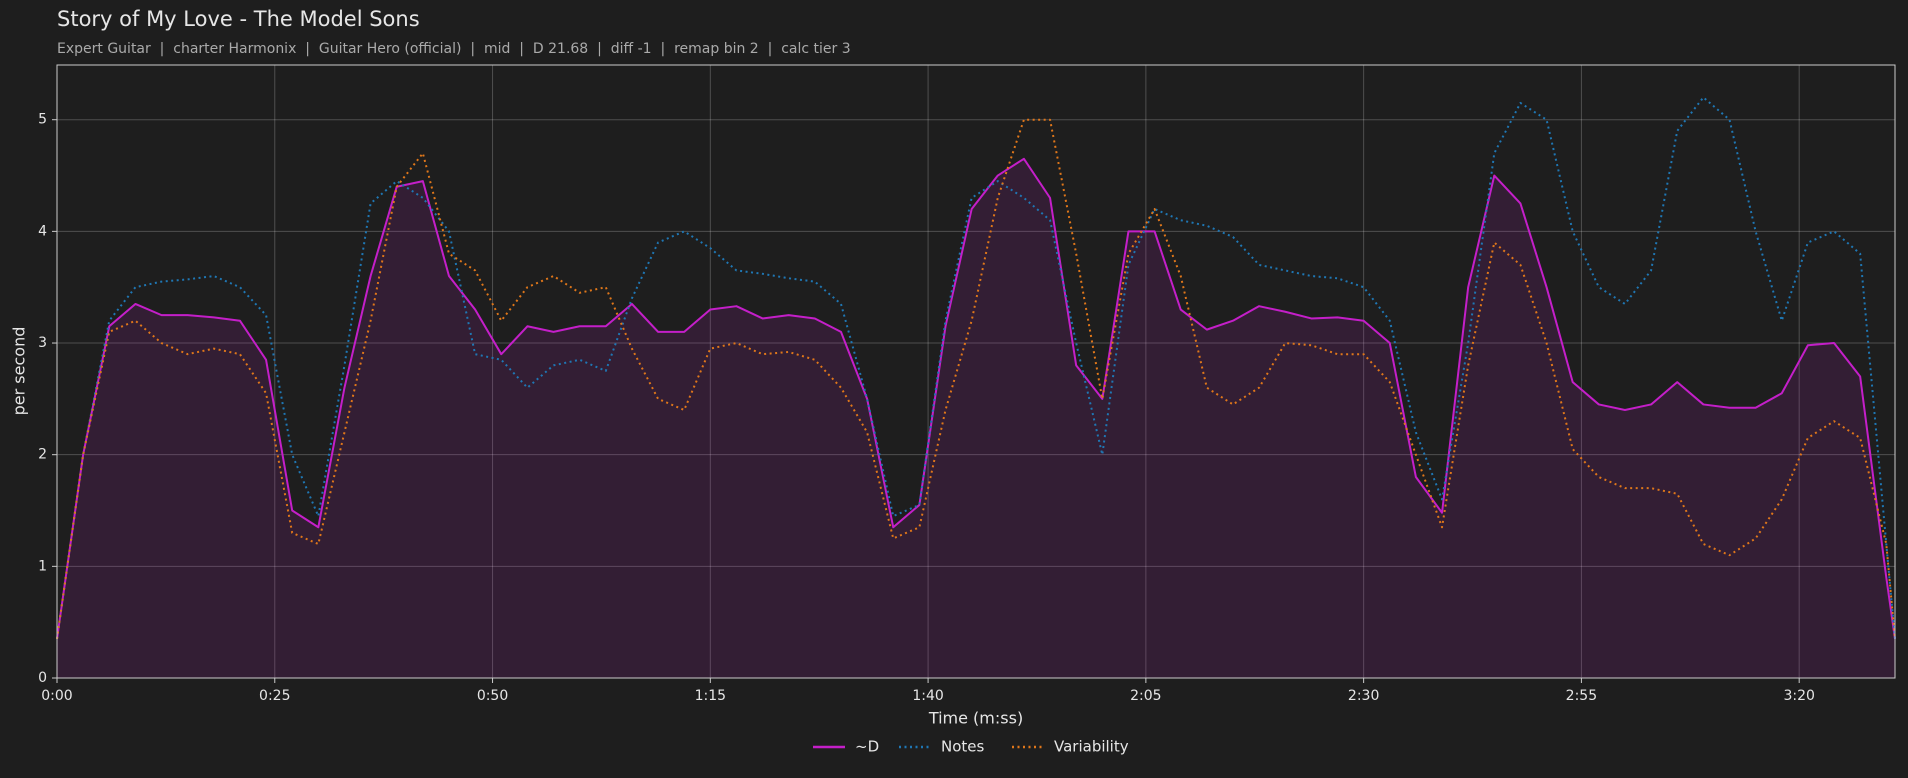 This screenshot has width=1908, height=778. What do you see at coordinates (1145, 696) in the screenshot?
I see `x-tick-label: 2:05` at bounding box center [1145, 696].